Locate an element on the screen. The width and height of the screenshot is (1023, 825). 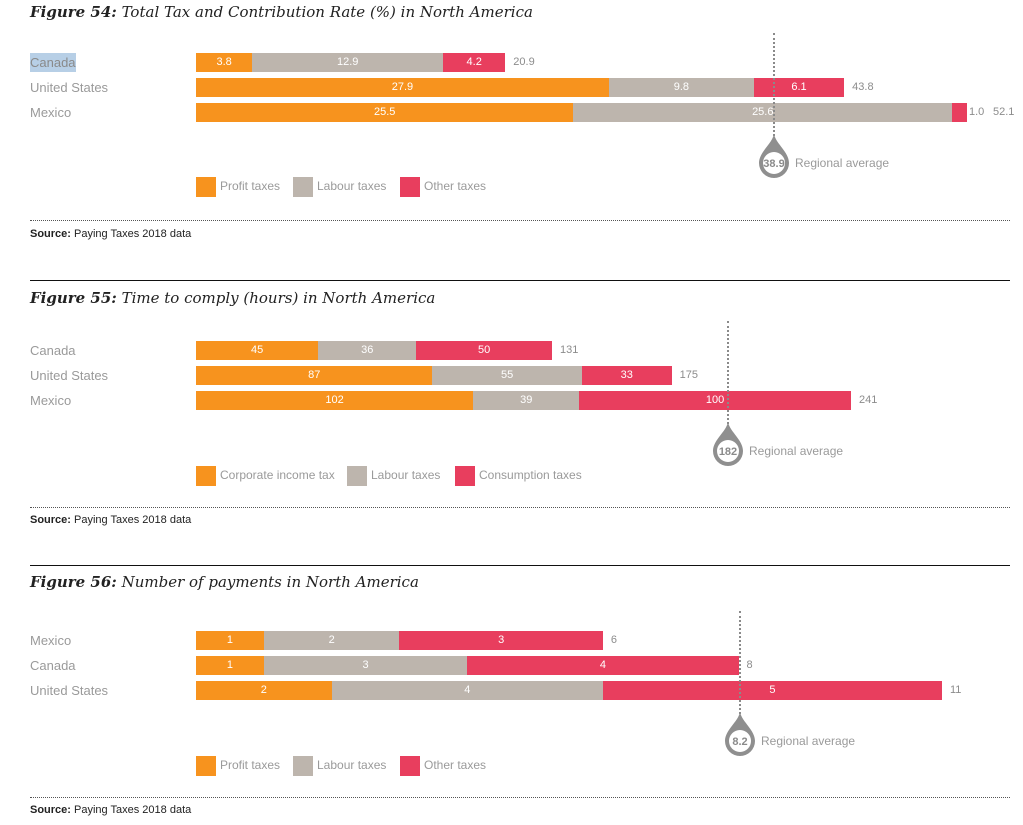
segment-value-label: 6.1 is located at coordinates (799, 87).